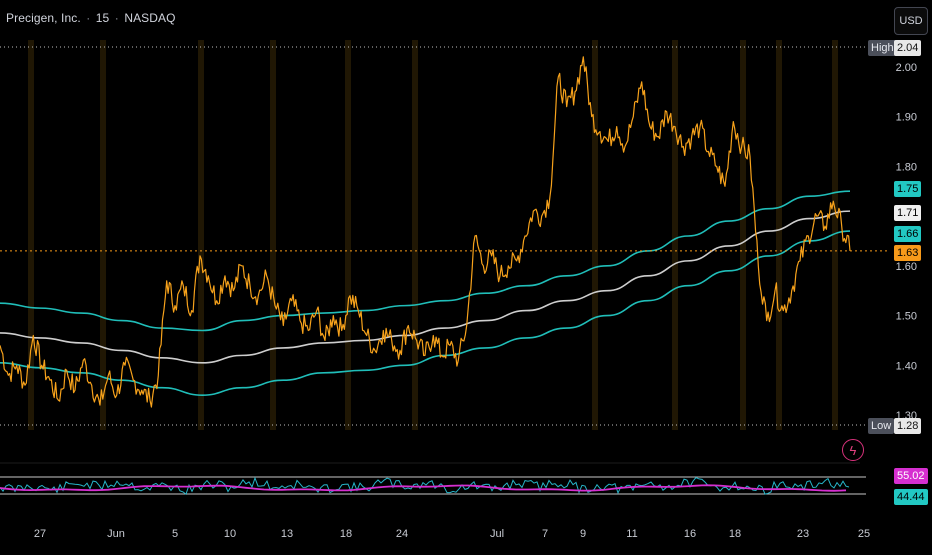 This screenshot has height=555, width=932. I want to click on time-axis-label: 10, so click(230, 534).